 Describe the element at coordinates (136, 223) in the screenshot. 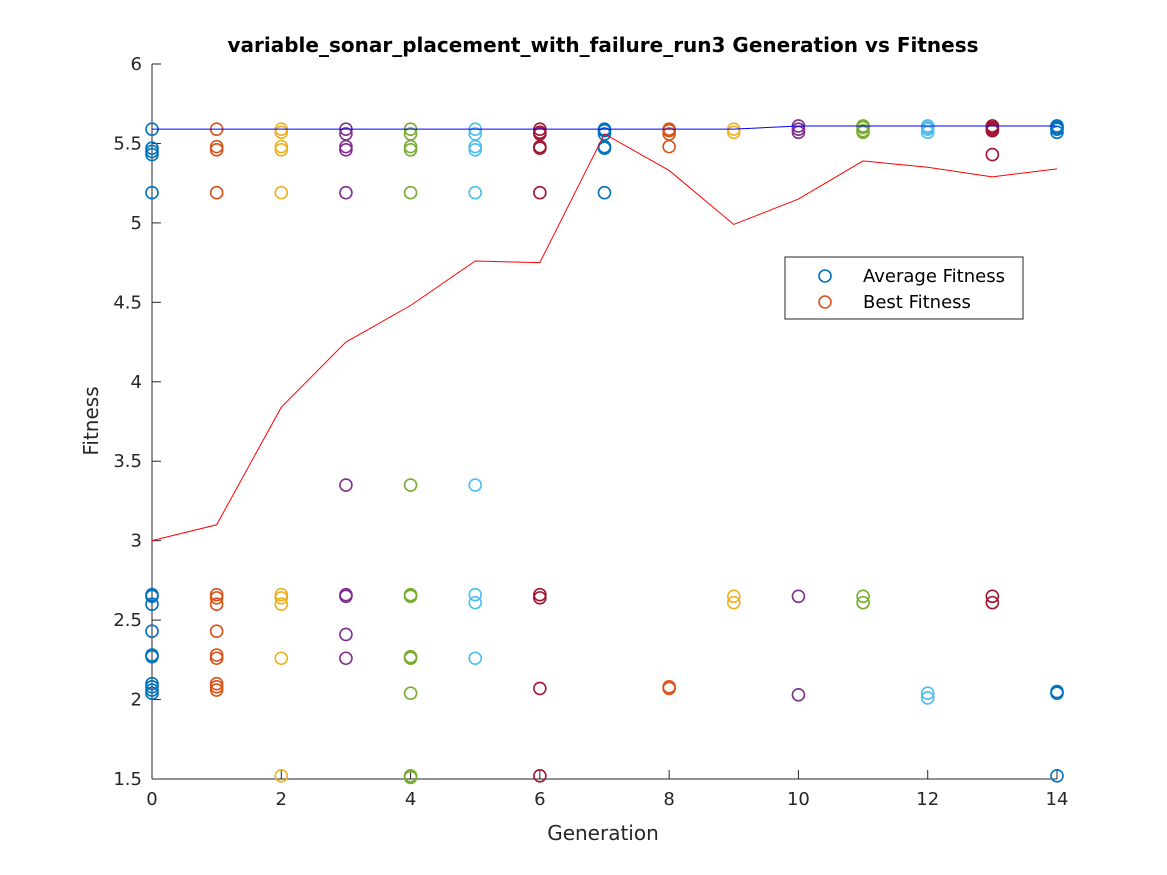

I see `y-tick-label: 5` at that location.